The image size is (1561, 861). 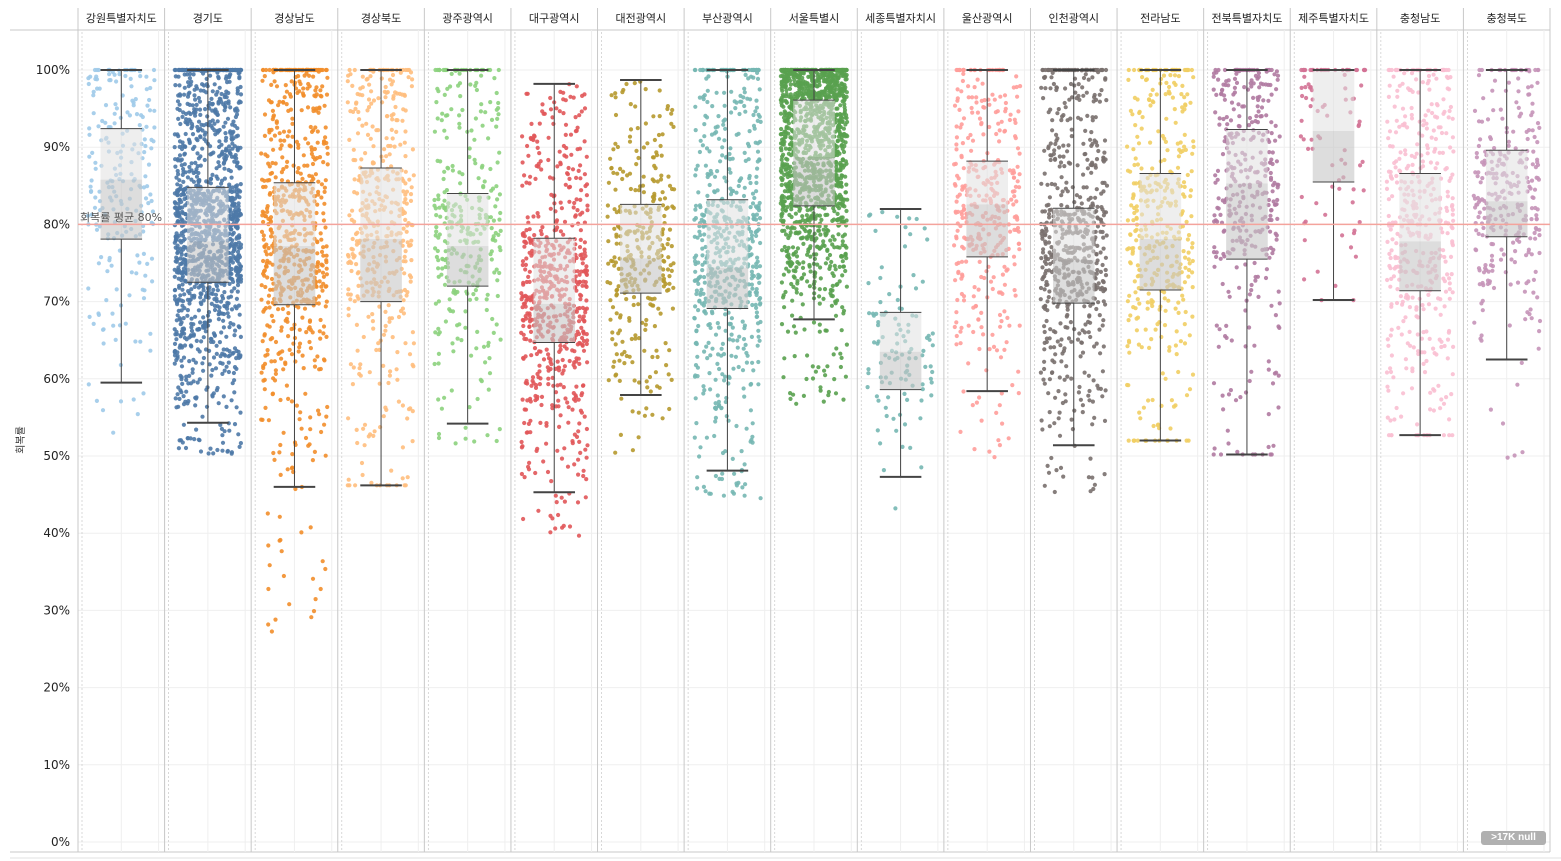 I want to click on panel-6: 대구광역시, so click(x=551, y=430).